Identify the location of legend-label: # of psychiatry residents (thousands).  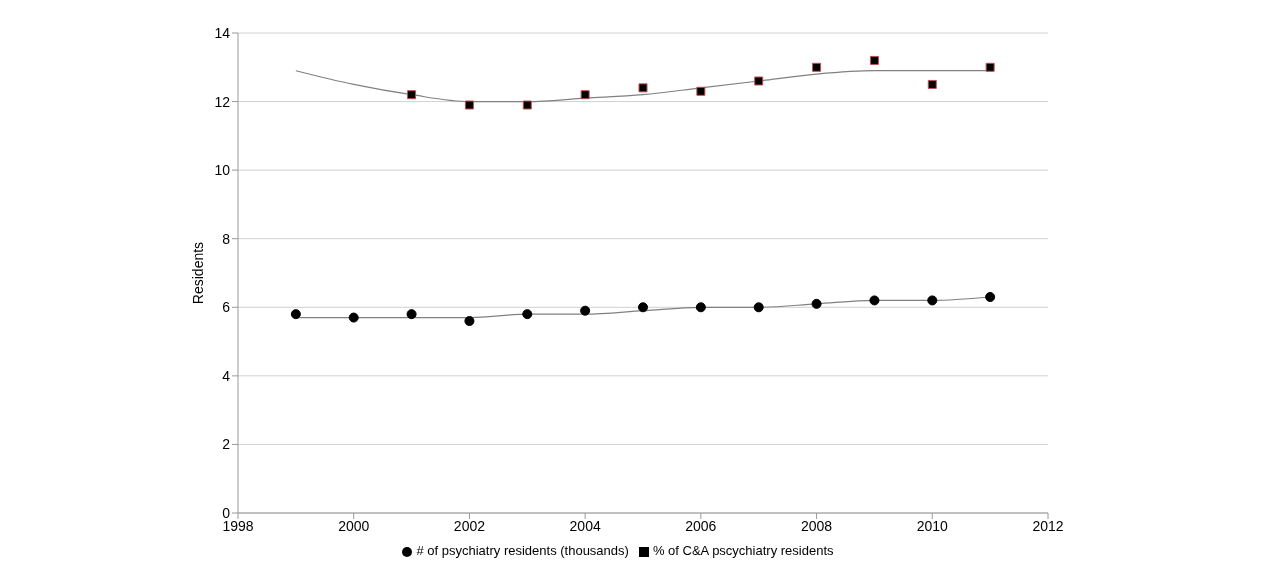
(522, 550).